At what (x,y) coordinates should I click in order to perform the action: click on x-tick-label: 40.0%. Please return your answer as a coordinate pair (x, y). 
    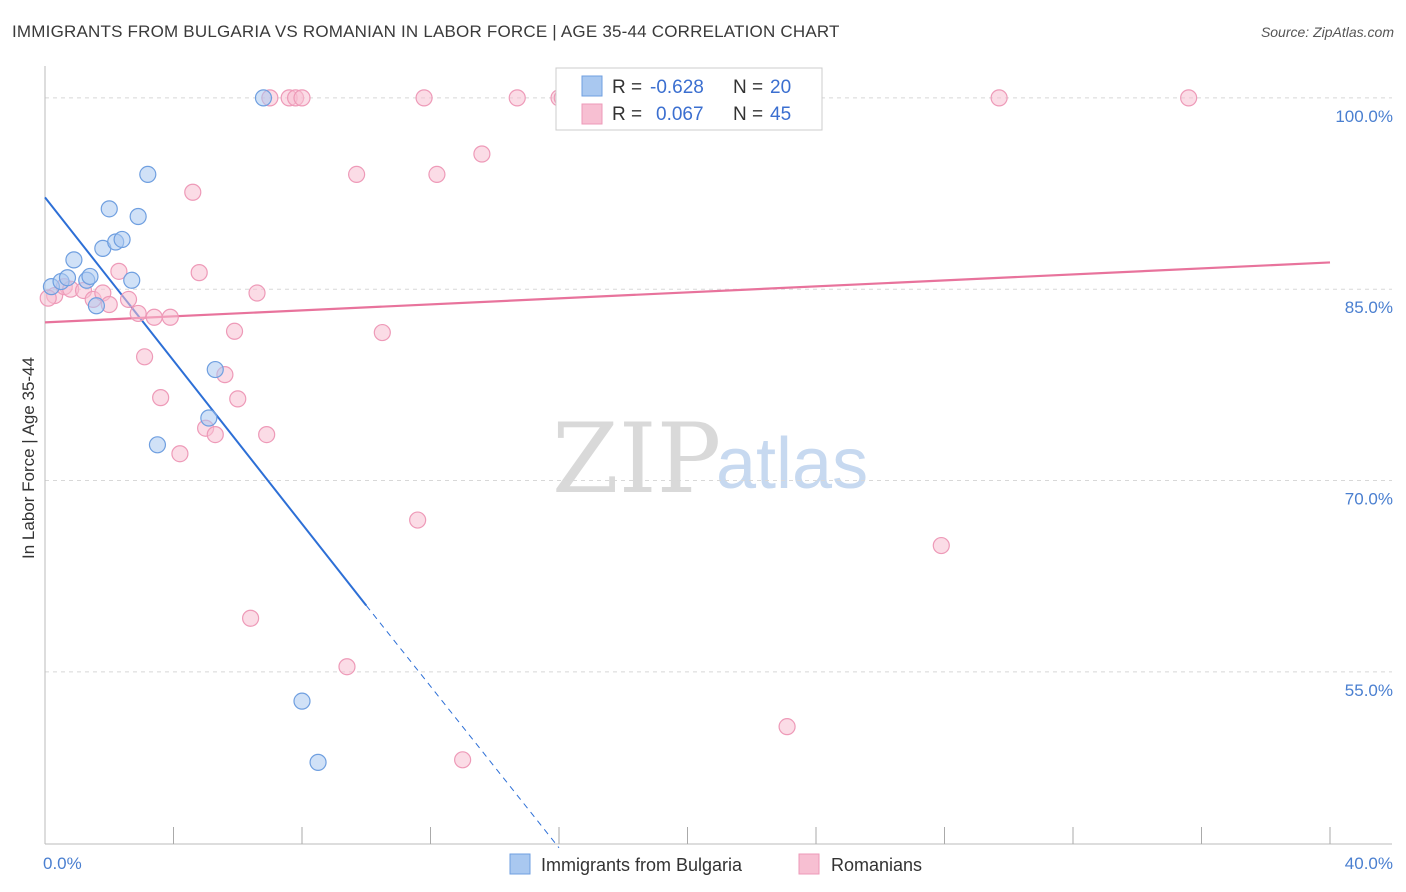
    Looking at the image, I should click on (1369, 863).